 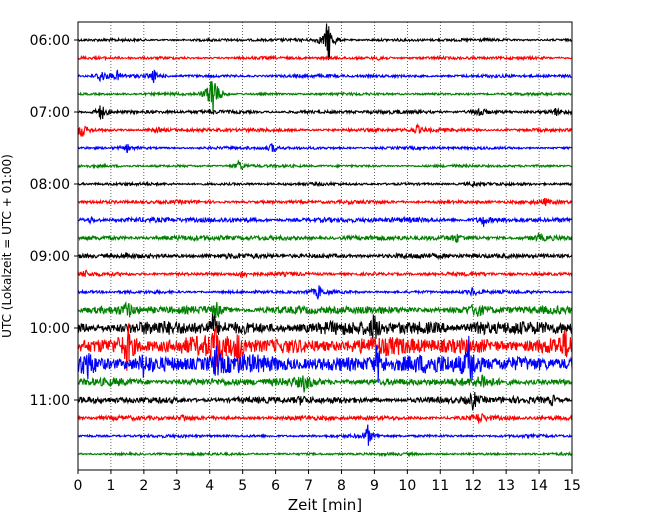 I want to click on y-tick-label: 06:00, so click(x=50, y=41).